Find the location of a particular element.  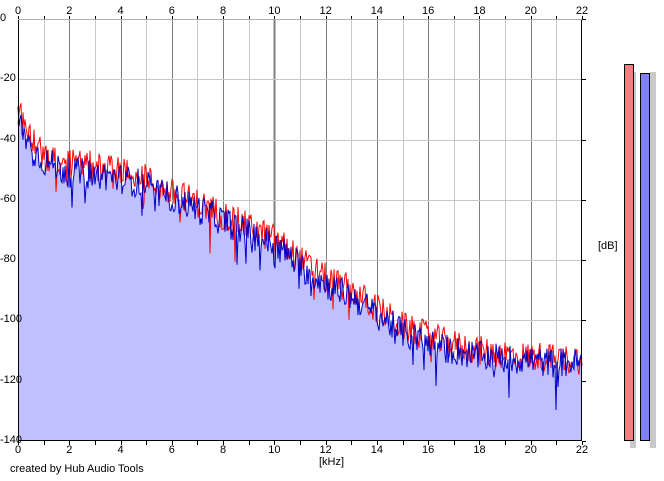

x-tick-label-top: 10 is located at coordinates (274, 11).